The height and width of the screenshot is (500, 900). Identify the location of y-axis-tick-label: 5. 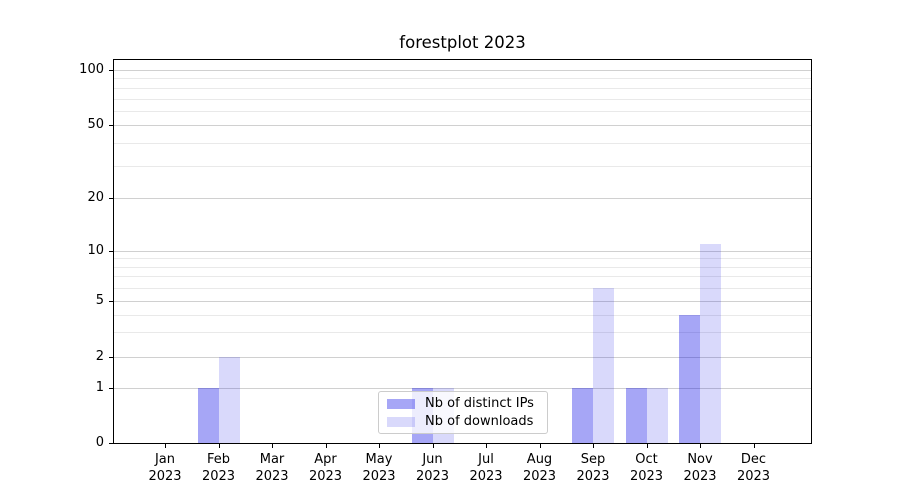
(99, 300).